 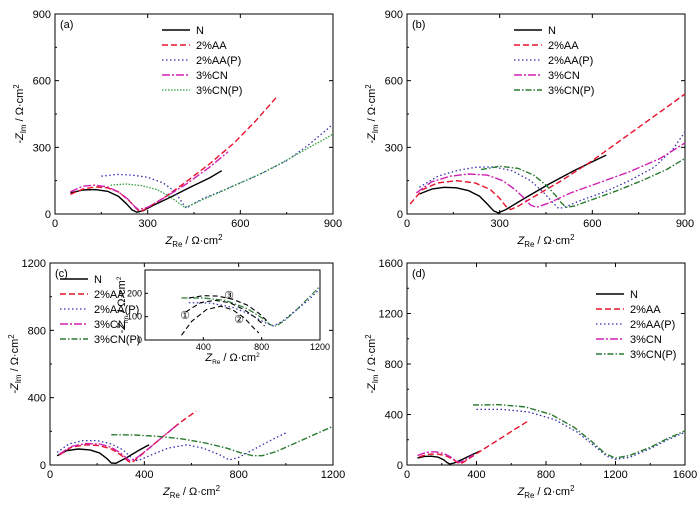 I want to click on inset-y-tick-label: 0, so click(x=139, y=340).